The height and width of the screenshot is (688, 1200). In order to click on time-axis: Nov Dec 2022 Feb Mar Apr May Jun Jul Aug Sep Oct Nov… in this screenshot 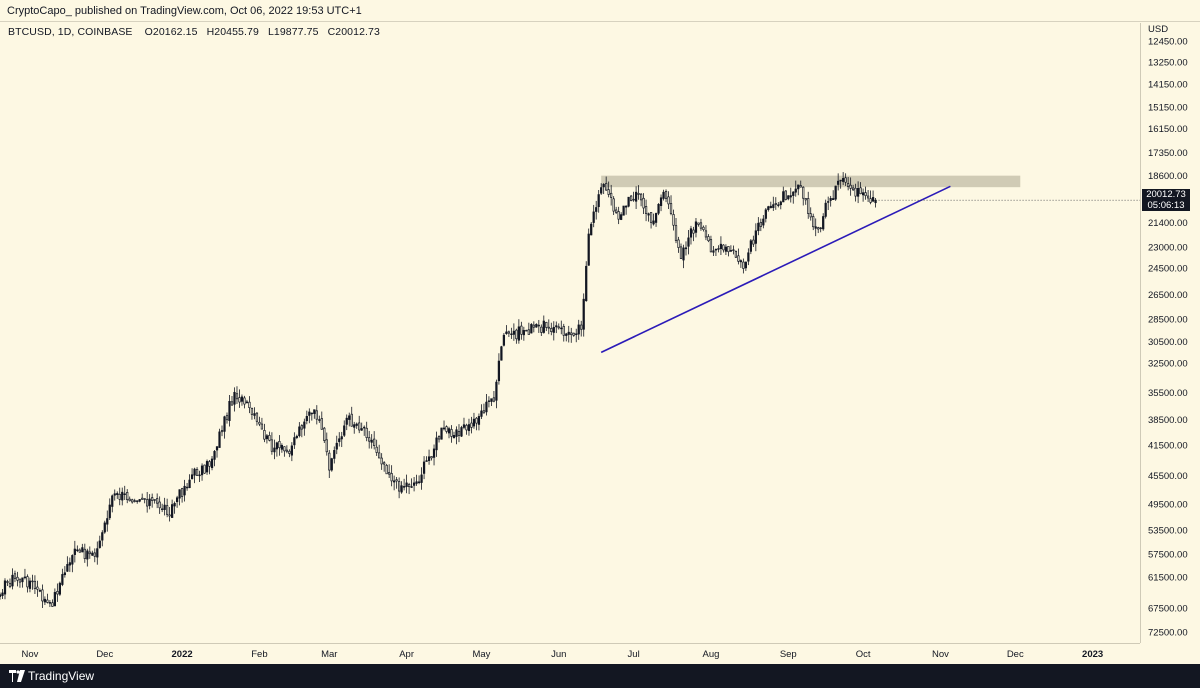, I will do `click(570, 653)`.